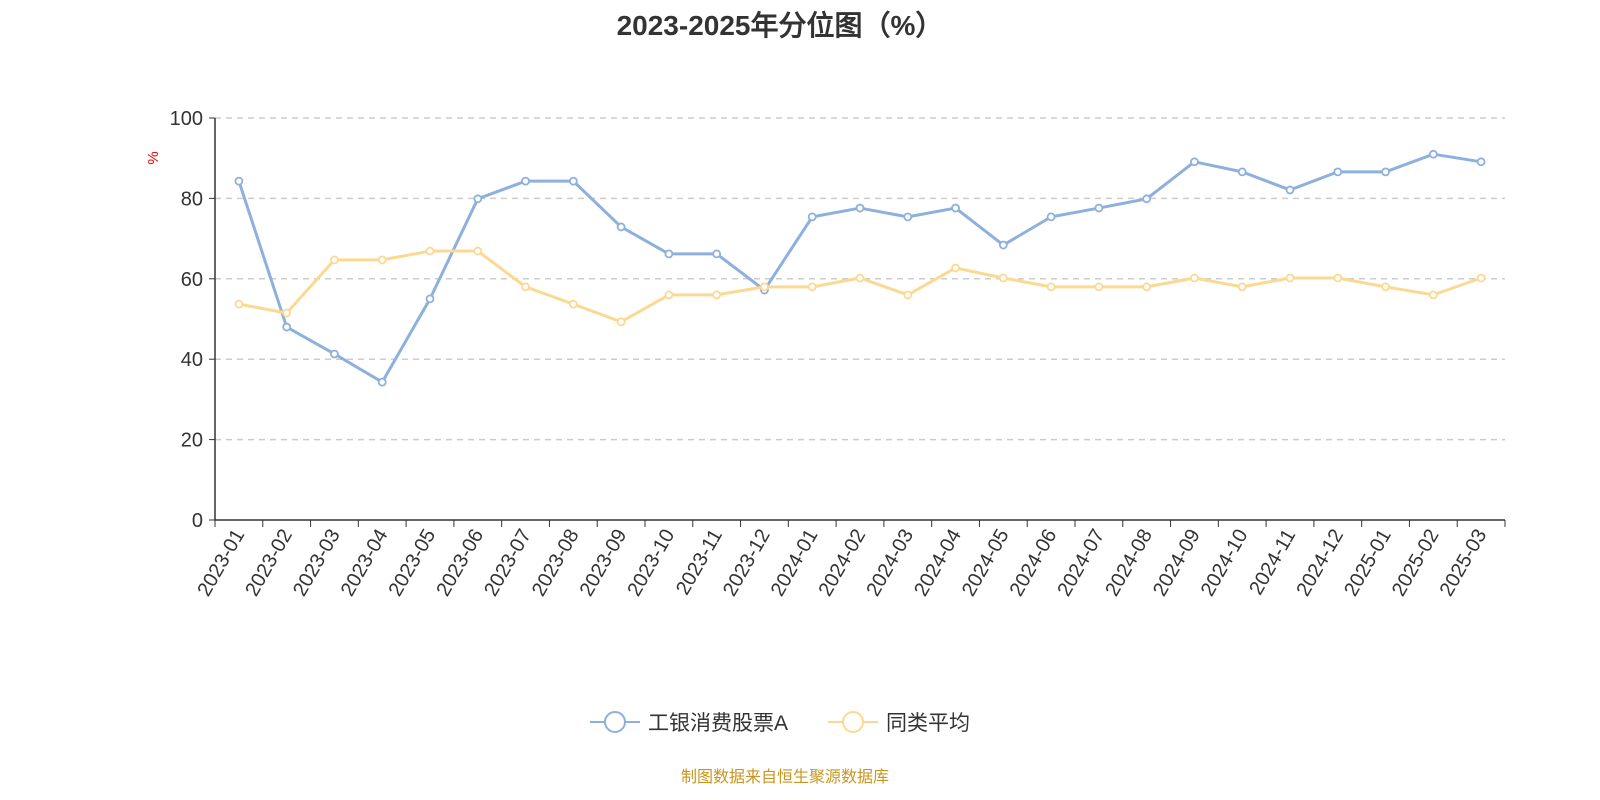 The image size is (1600, 800). Describe the element at coordinates (1464, 563) in the screenshot. I see `x-tick-label: 2025-03` at that location.